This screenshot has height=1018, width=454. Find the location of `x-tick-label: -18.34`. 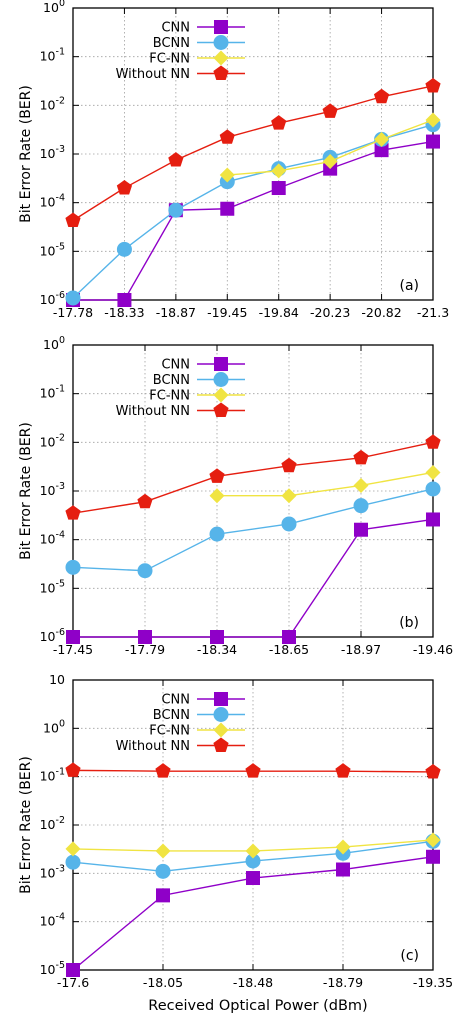

x-tick-label: -18.34 is located at coordinates (217, 649).